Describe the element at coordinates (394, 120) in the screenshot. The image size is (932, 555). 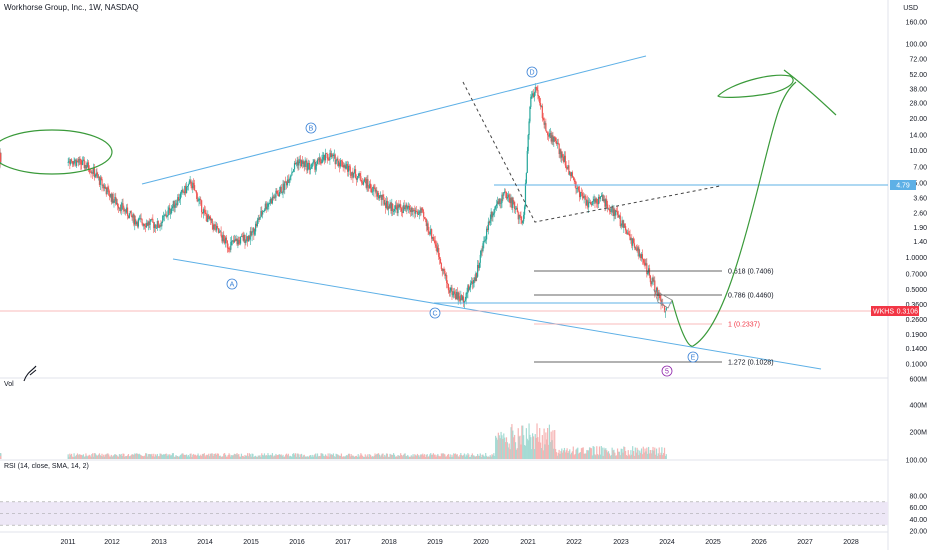
I see `upper-channel-line` at that location.